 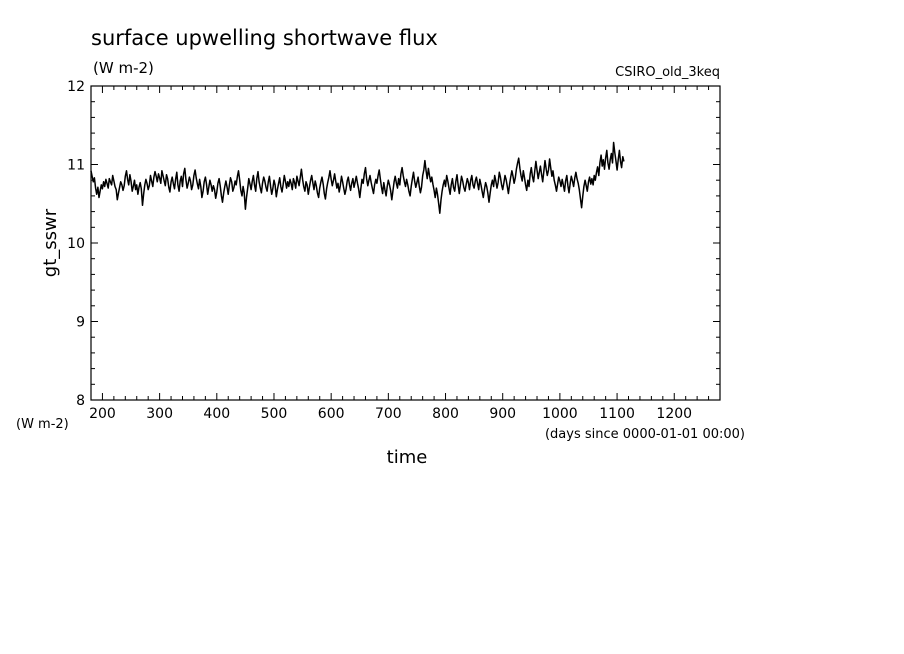 I want to click on y-tick-label: 12, so click(x=76, y=87).